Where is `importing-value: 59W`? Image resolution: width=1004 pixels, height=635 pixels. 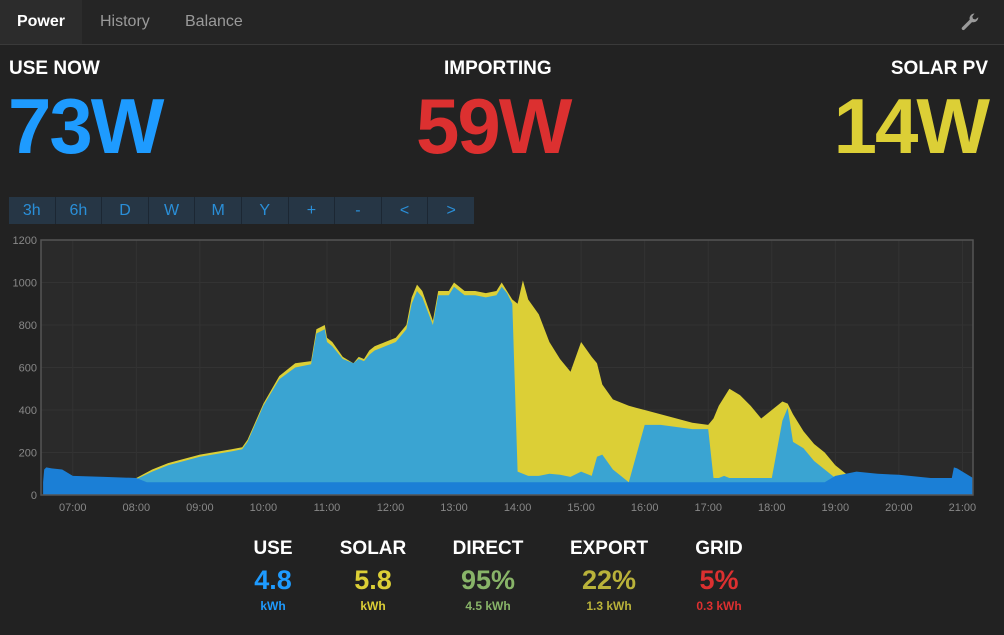
importing-value: 59W is located at coordinates (494, 126).